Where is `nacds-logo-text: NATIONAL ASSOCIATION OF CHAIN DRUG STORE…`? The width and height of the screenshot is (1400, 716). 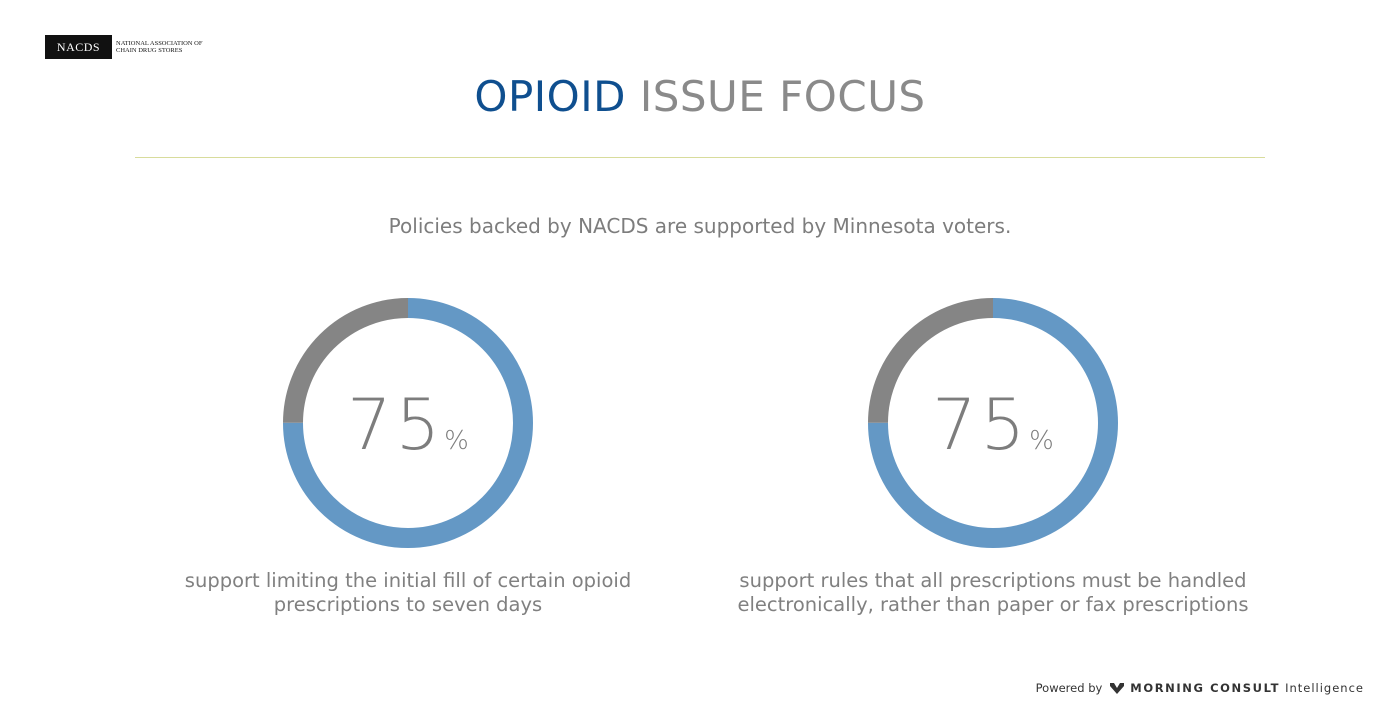
nacds-logo-text: NATIONAL ASSOCIATION OF CHAIN DRUG STORE… is located at coordinates (159, 47).